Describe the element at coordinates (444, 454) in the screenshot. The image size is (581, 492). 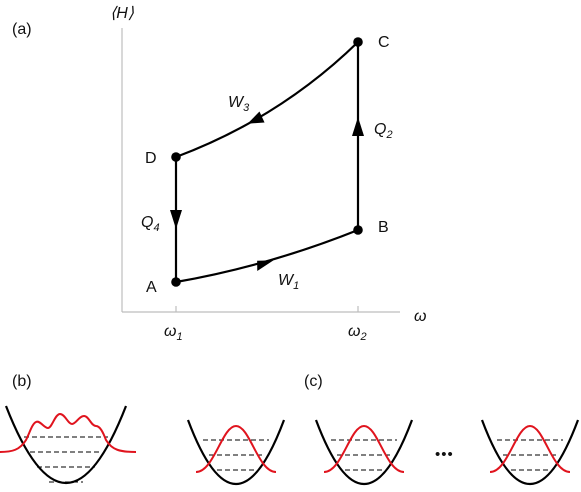
I see `ellipsis: •••` at that location.